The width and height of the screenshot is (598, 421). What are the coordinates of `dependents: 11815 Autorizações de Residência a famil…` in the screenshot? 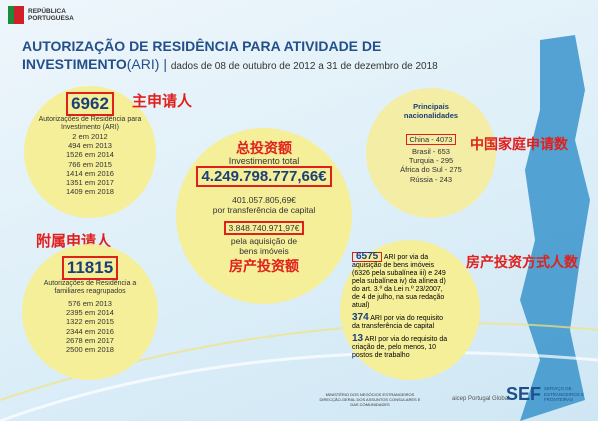 It's located at (90, 305).